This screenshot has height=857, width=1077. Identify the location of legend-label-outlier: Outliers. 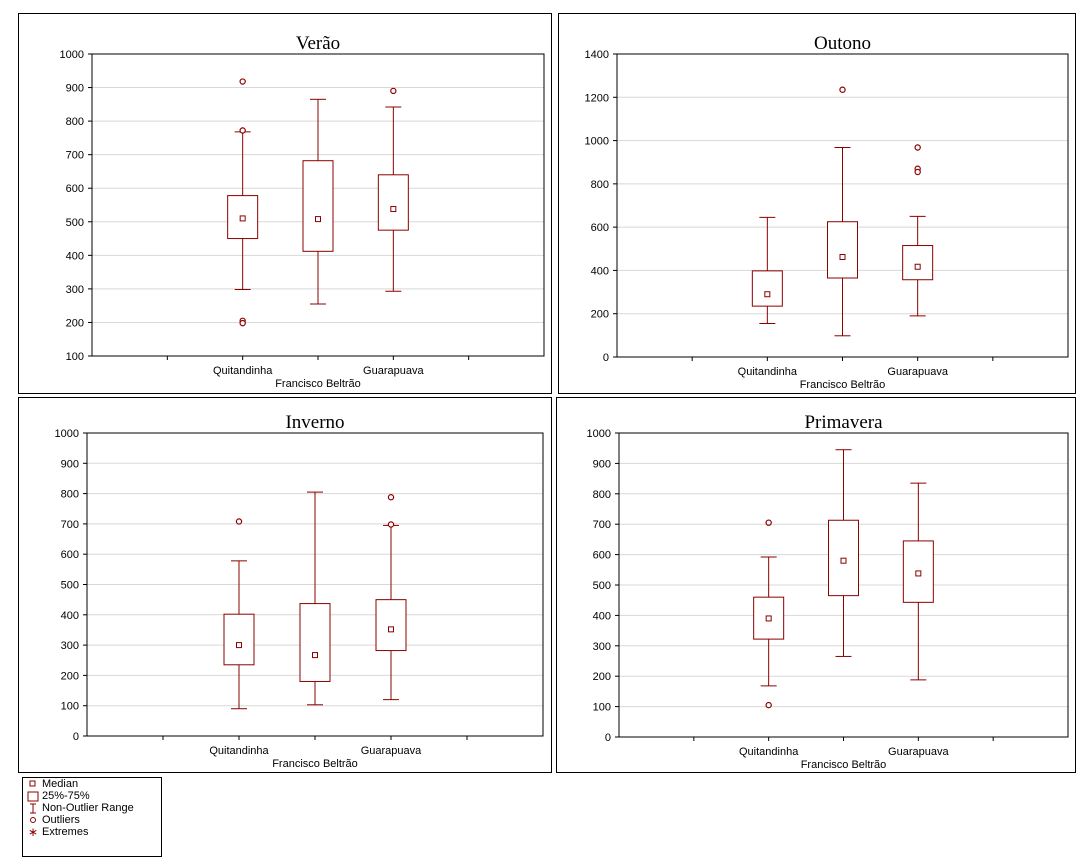
(61, 820).